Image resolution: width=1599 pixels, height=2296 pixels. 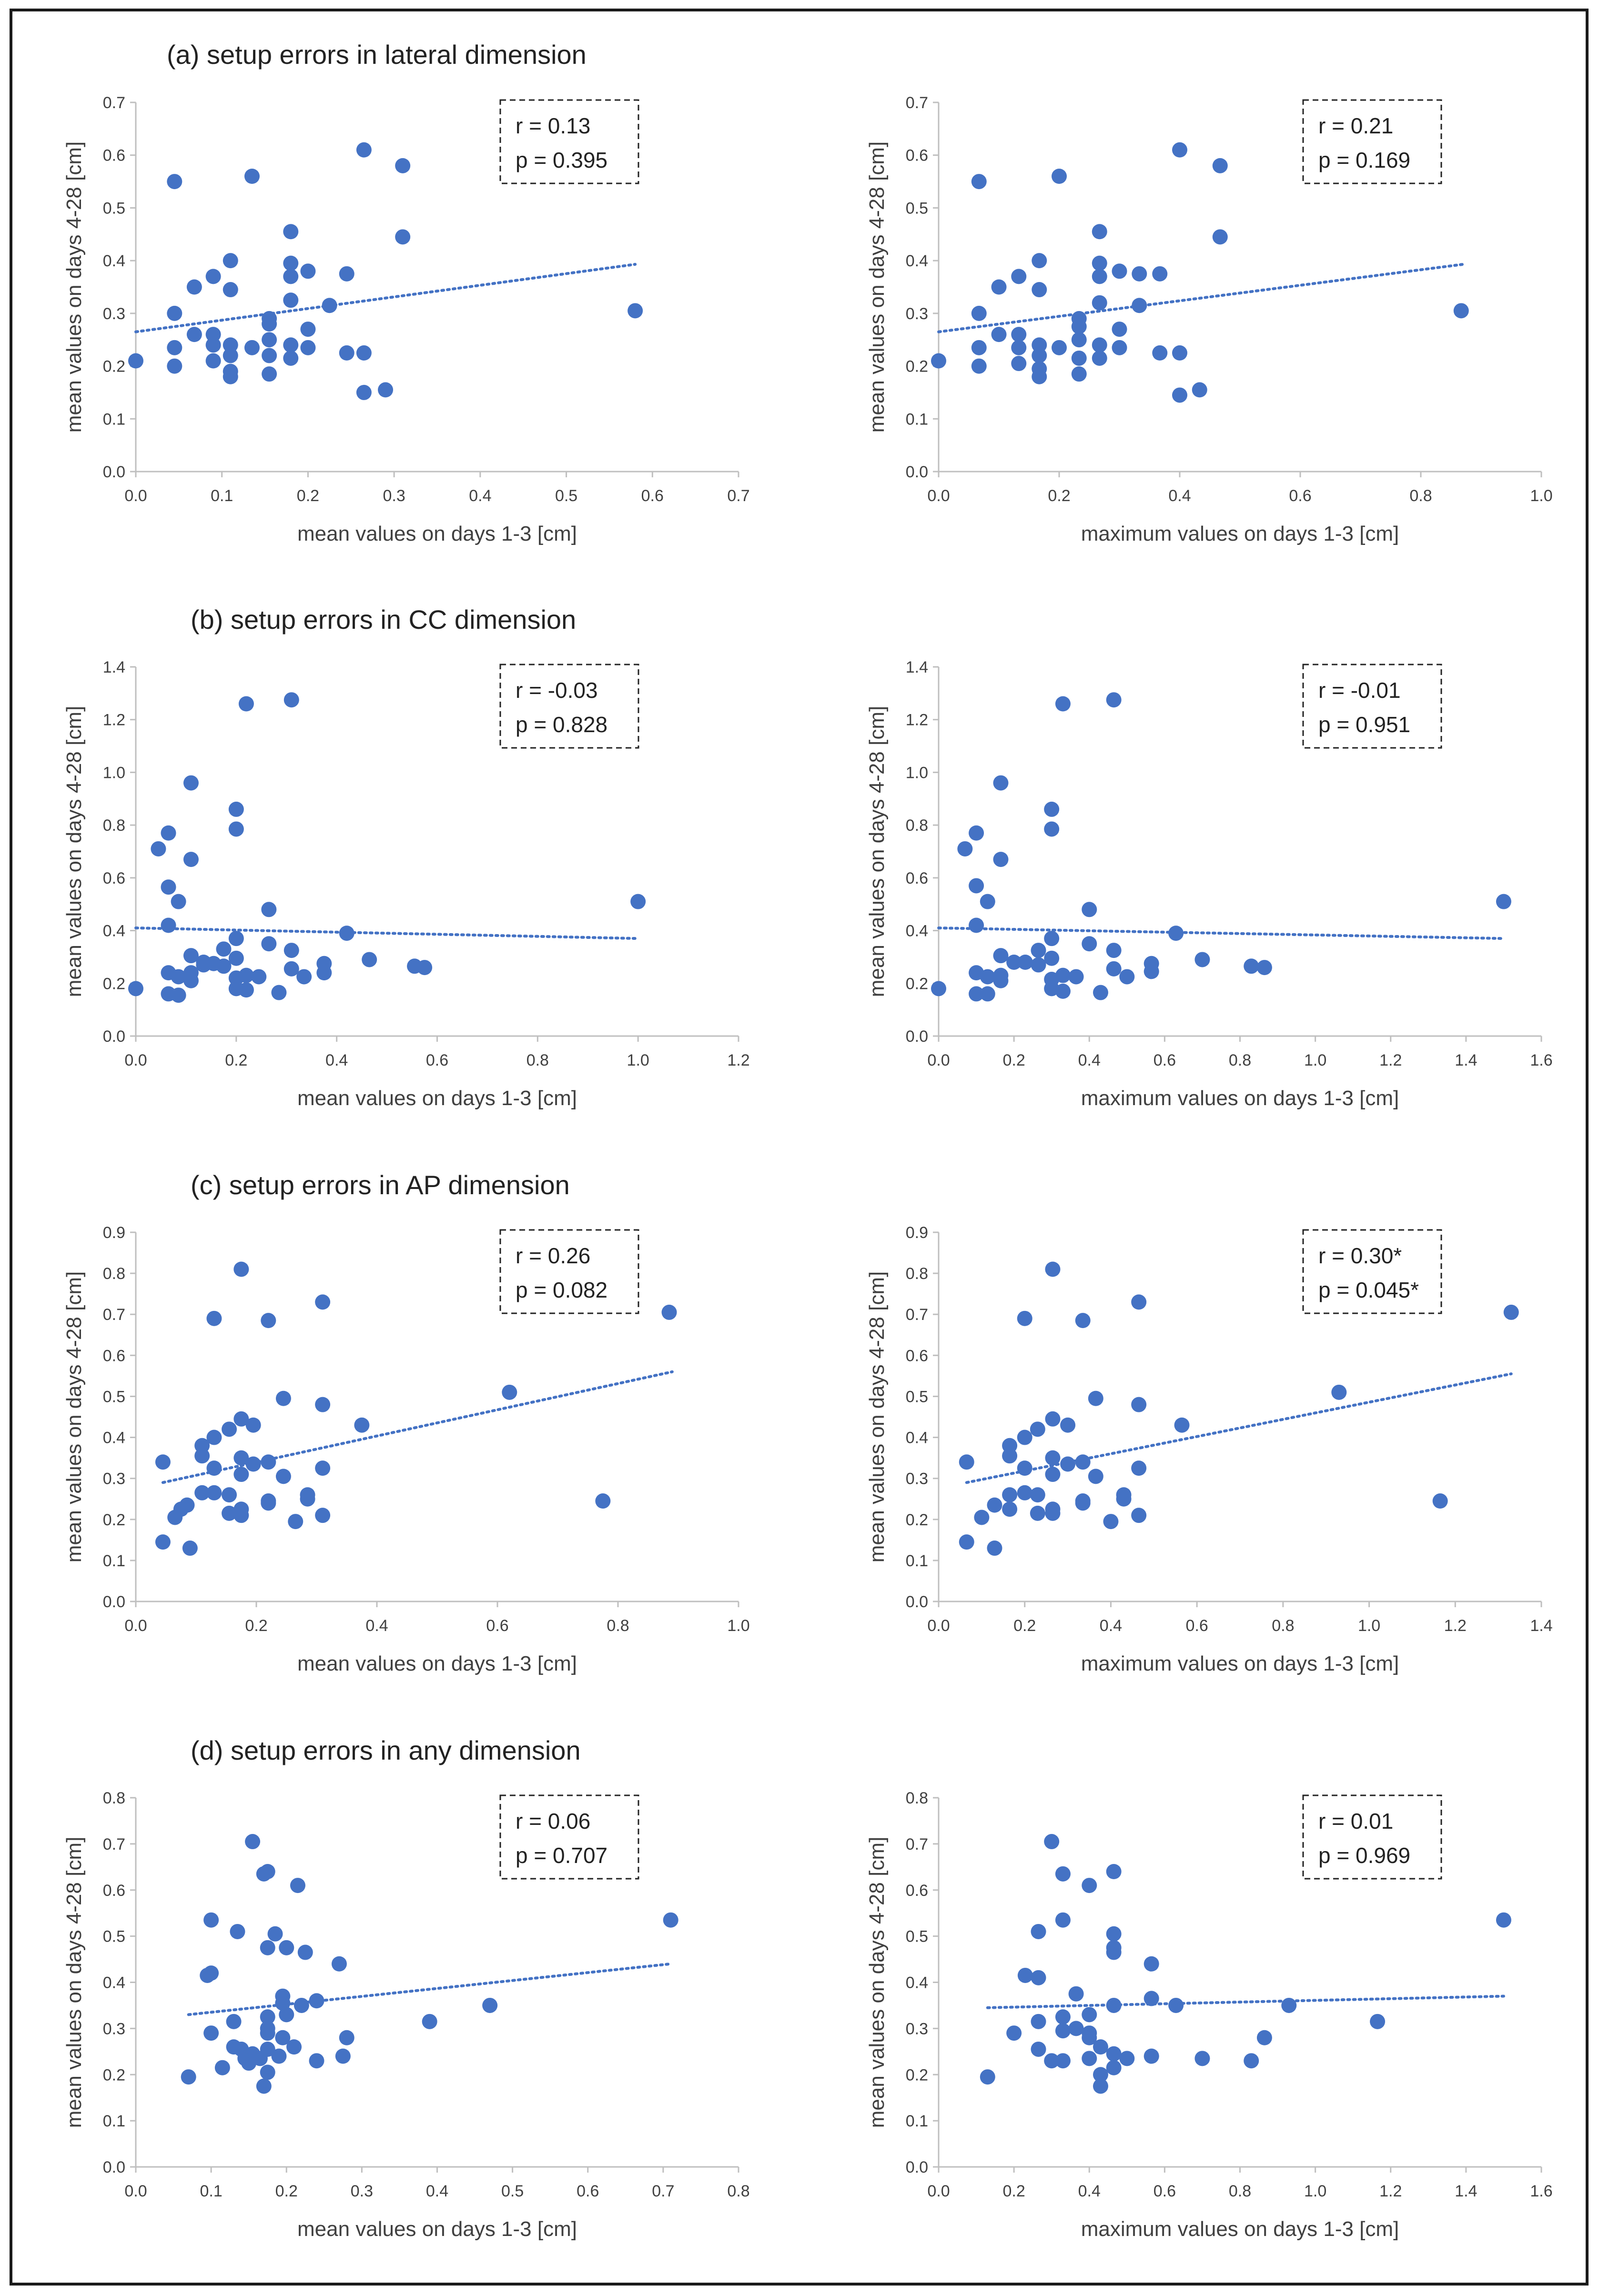 What do you see at coordinates (553, 1821) in the screenshot?
I see `correlation-r-label: r = 0.06` at bounding box center [553, 1821].